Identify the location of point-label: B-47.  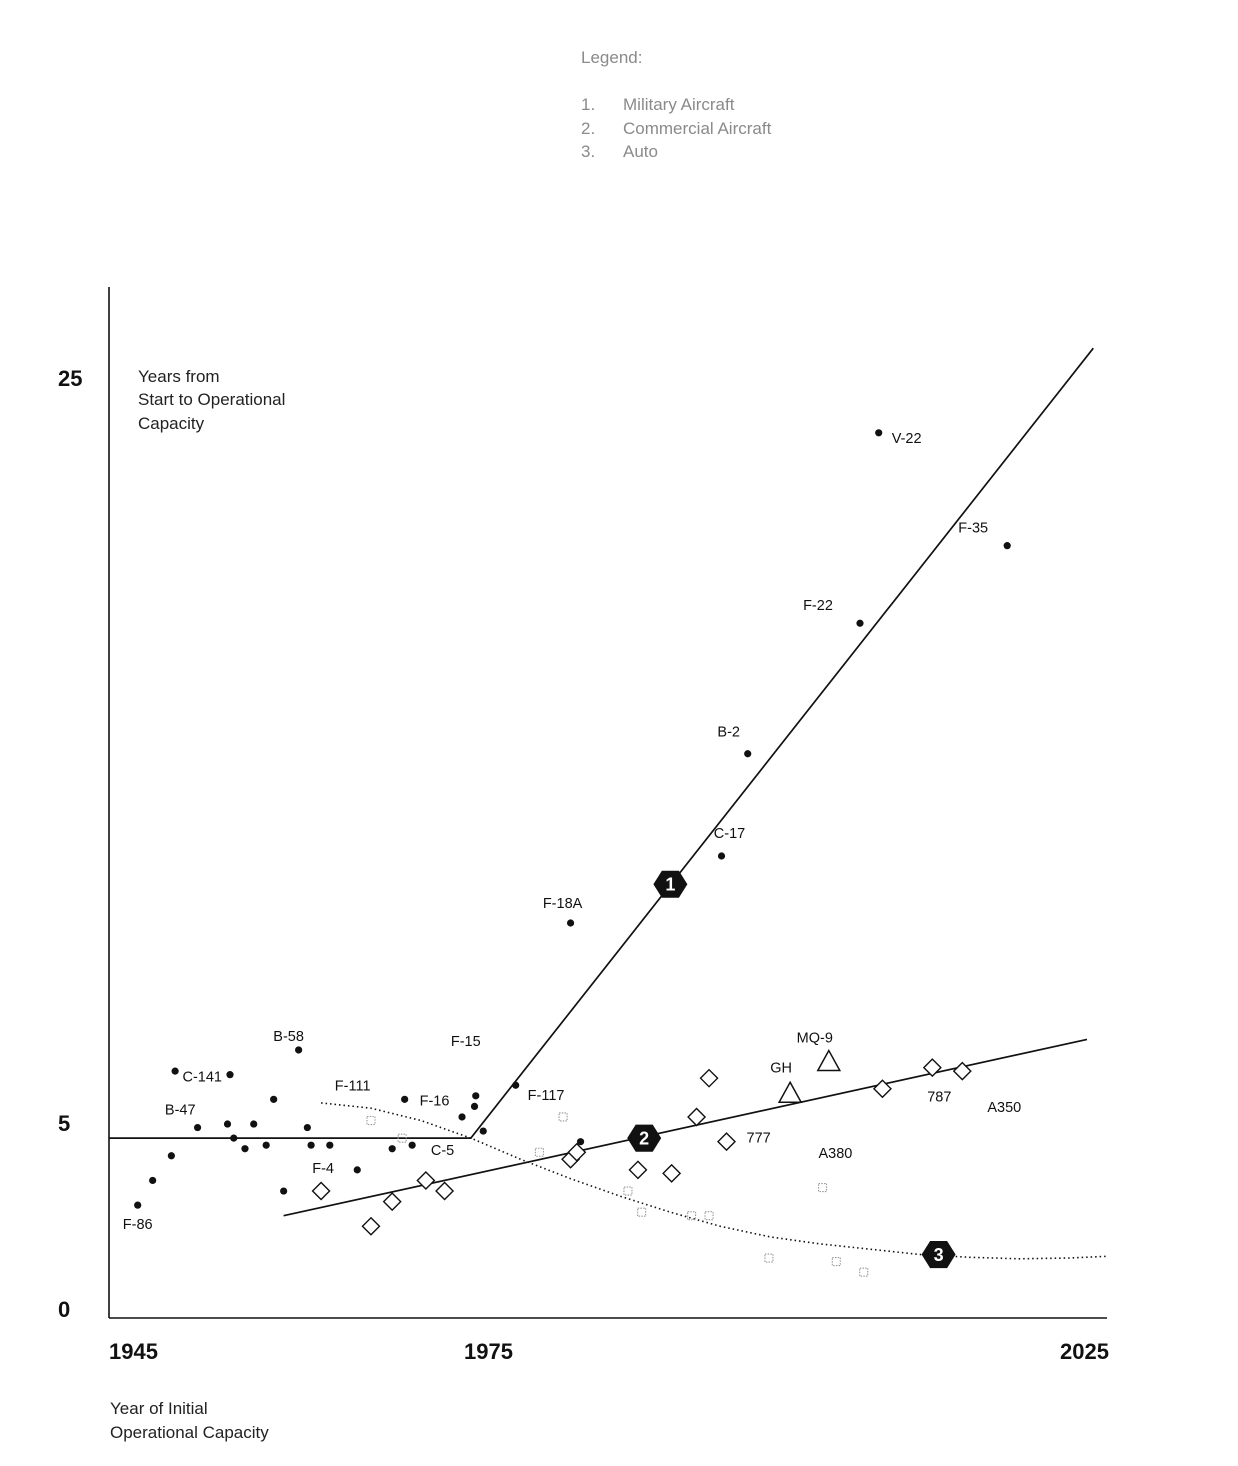
(180, 1111).